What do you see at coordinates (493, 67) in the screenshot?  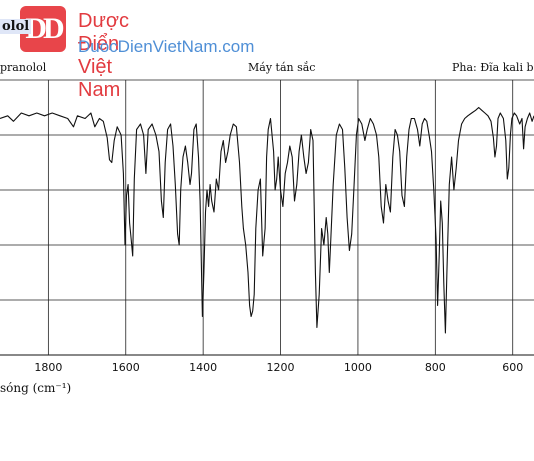 I see `phase-label: Pha: Đĩa kali b` at bounding box center [493, 67].